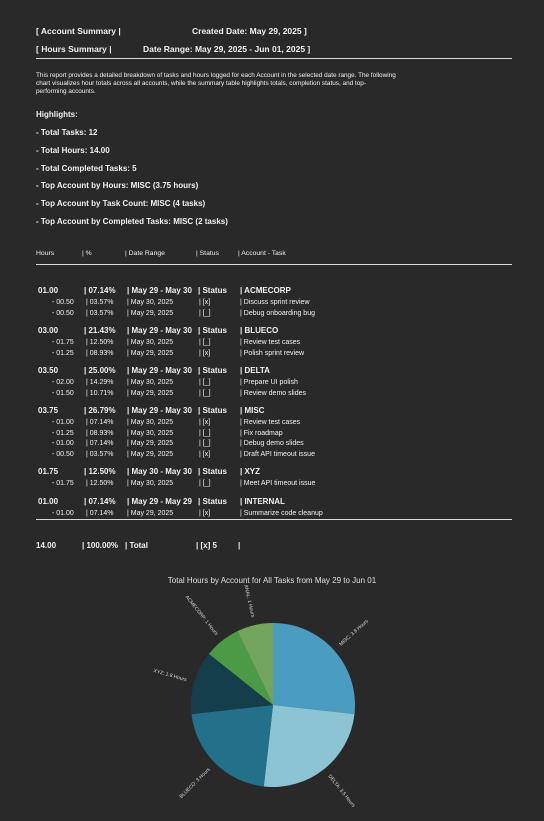 The width and height of the screenshot is (544, 821). I want to click on account-pct: | 25.00%, so click(100, 370).